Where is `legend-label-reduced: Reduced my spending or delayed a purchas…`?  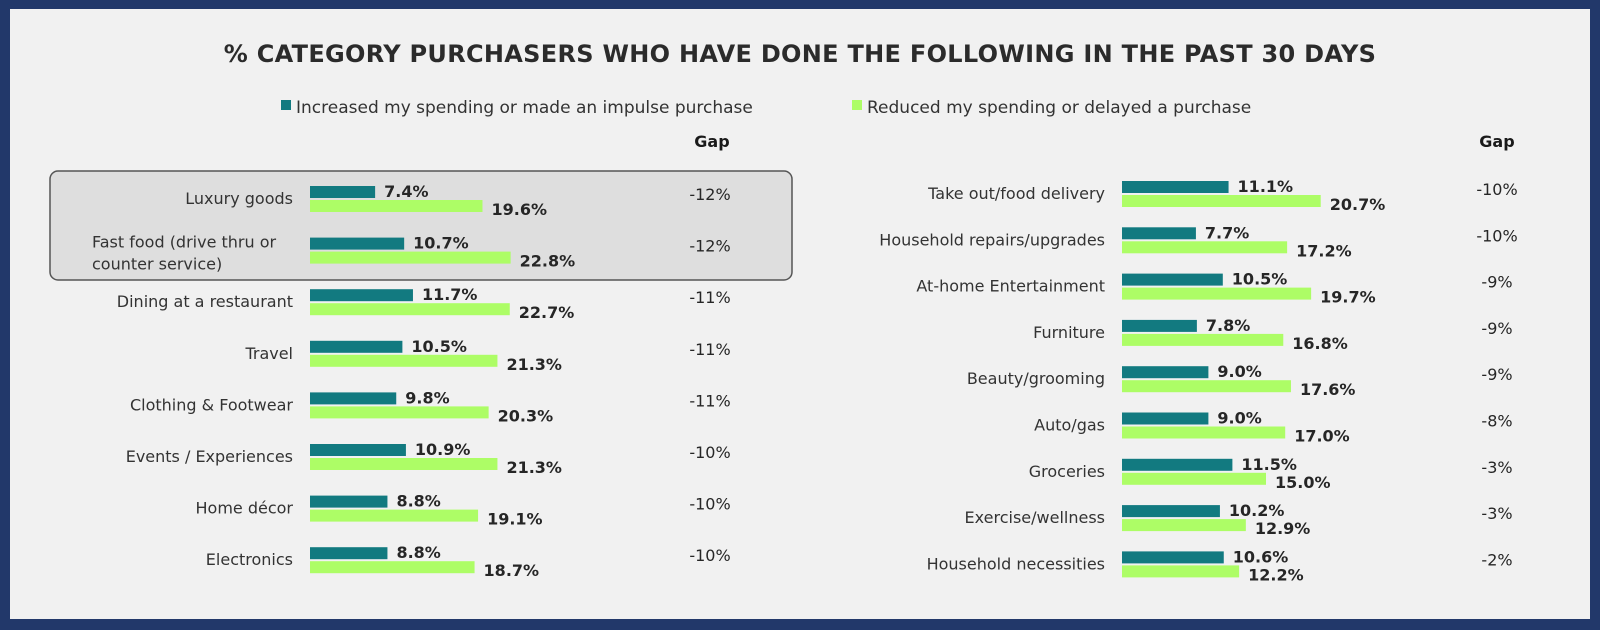 legend-label-reduced: Reduced my spending or delayed a purchas… is located at coordinates (1059, 108).